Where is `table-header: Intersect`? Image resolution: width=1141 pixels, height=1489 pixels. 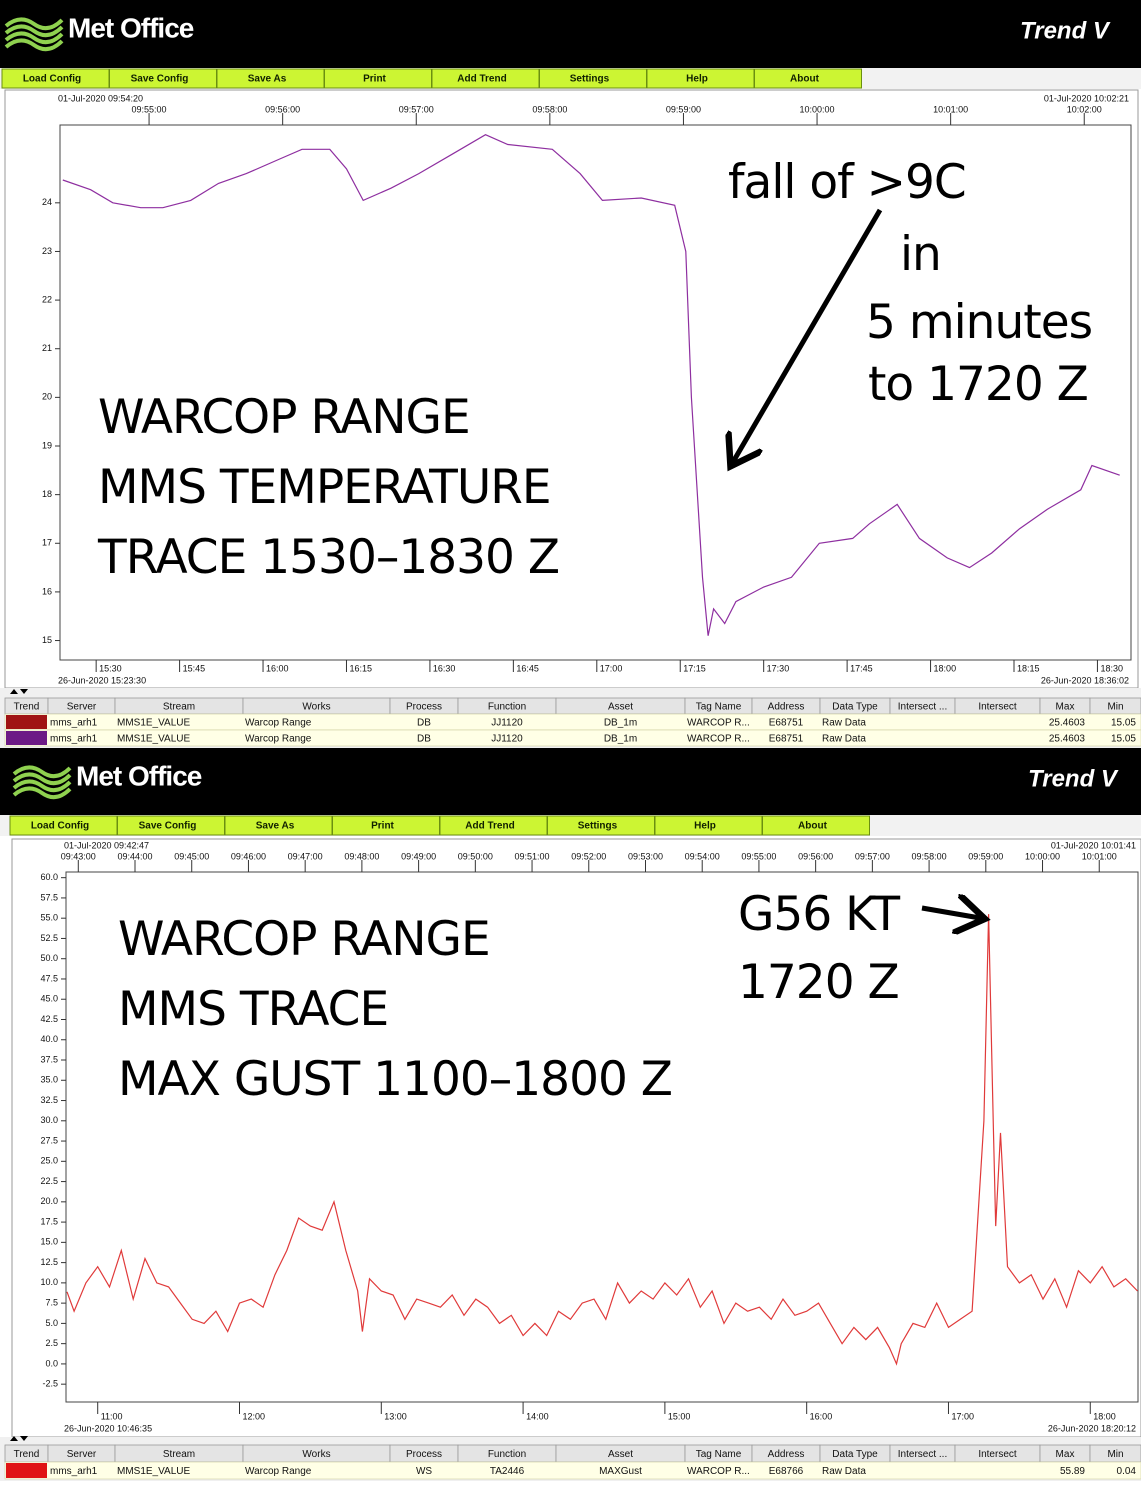 table-header: Intersect is located at coordinates (997, 707).